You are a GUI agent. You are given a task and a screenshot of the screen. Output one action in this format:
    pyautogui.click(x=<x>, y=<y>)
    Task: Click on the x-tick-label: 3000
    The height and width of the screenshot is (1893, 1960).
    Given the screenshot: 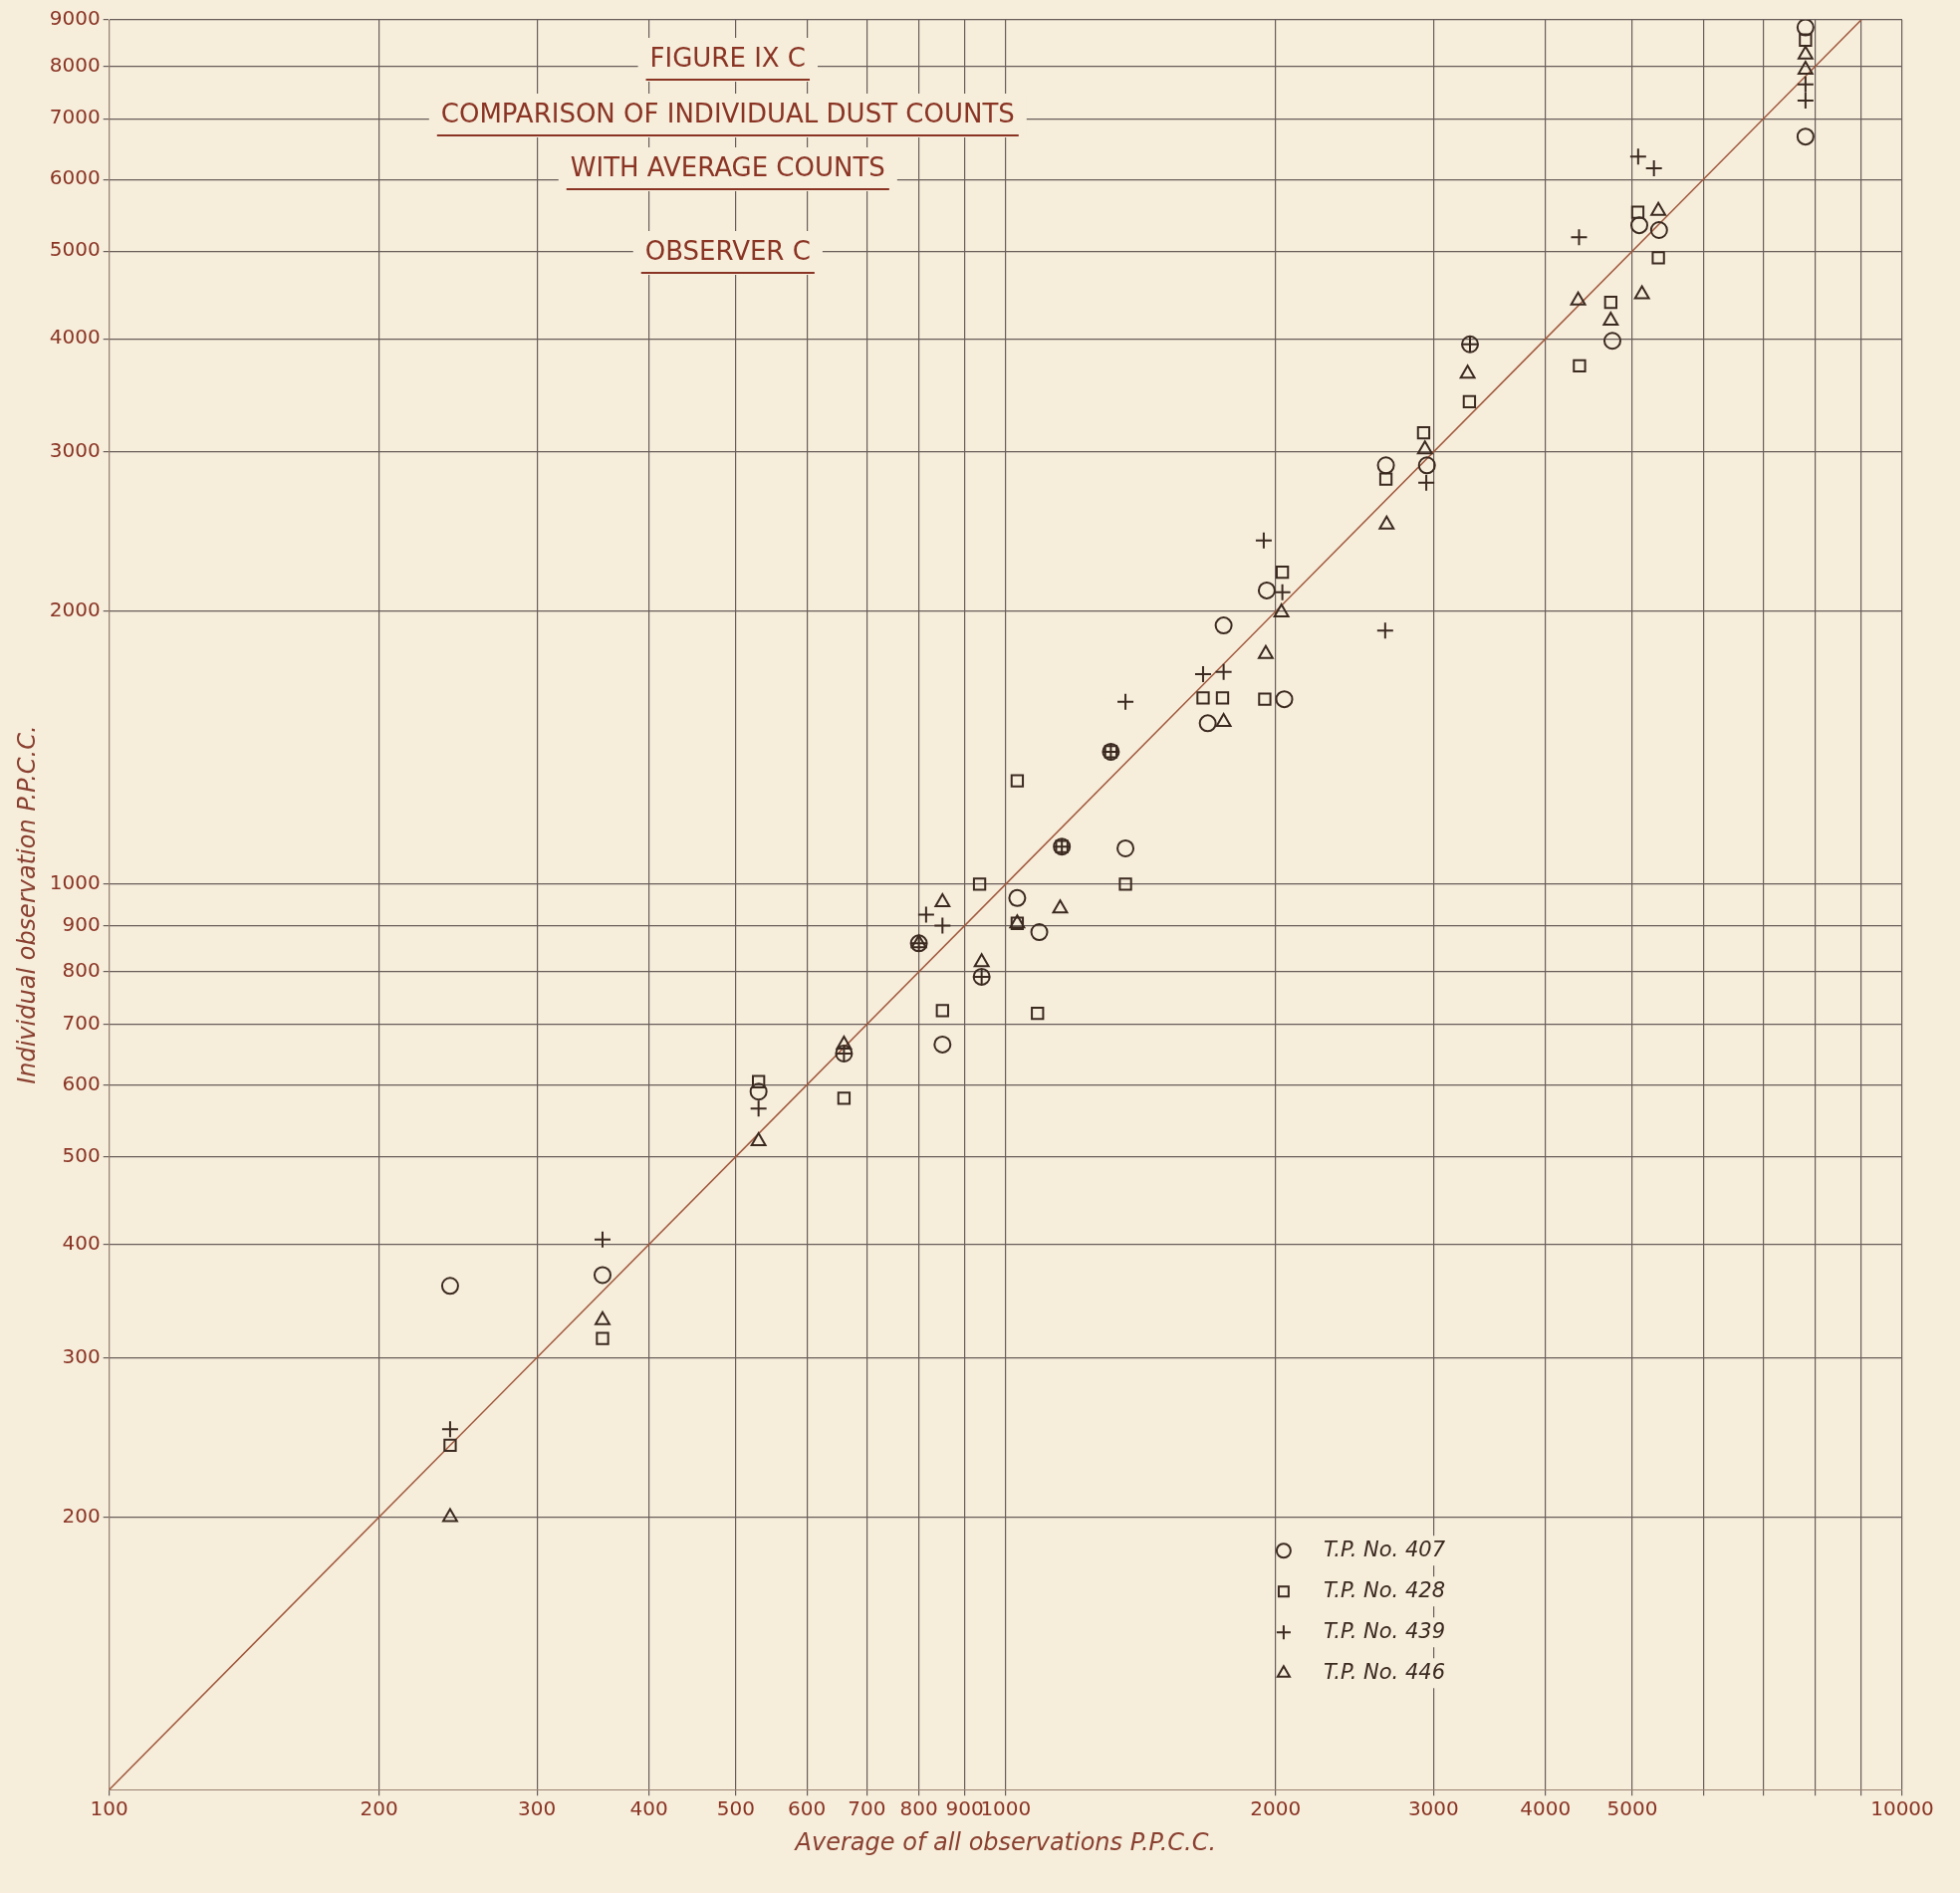 What is the action you would take?
    pyautogui.click(x=1433, y=1808)
    